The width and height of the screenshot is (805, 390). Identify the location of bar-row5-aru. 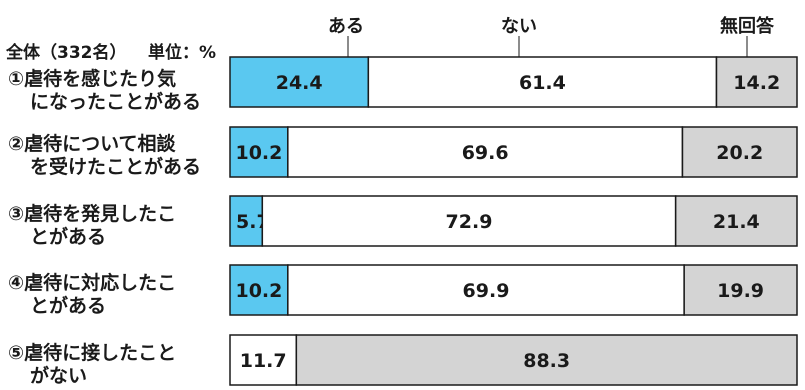
(263, 360).